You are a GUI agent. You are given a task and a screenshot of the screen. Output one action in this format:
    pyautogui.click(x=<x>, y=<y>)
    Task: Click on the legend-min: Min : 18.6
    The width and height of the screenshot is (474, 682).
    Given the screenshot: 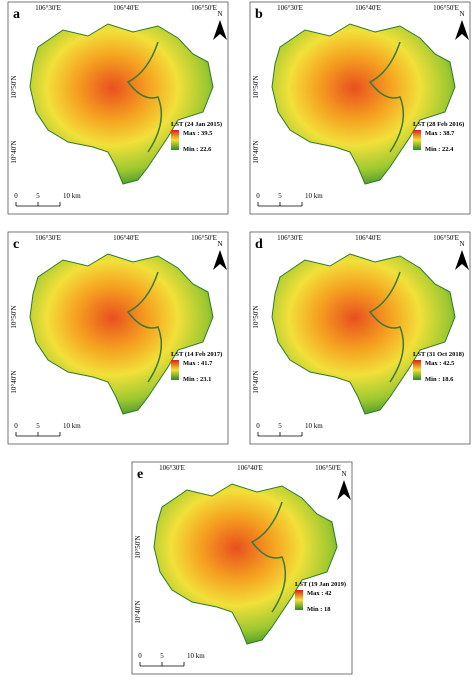 What is the action you would take?
    pyautogui.click(x=439, y=379)
    